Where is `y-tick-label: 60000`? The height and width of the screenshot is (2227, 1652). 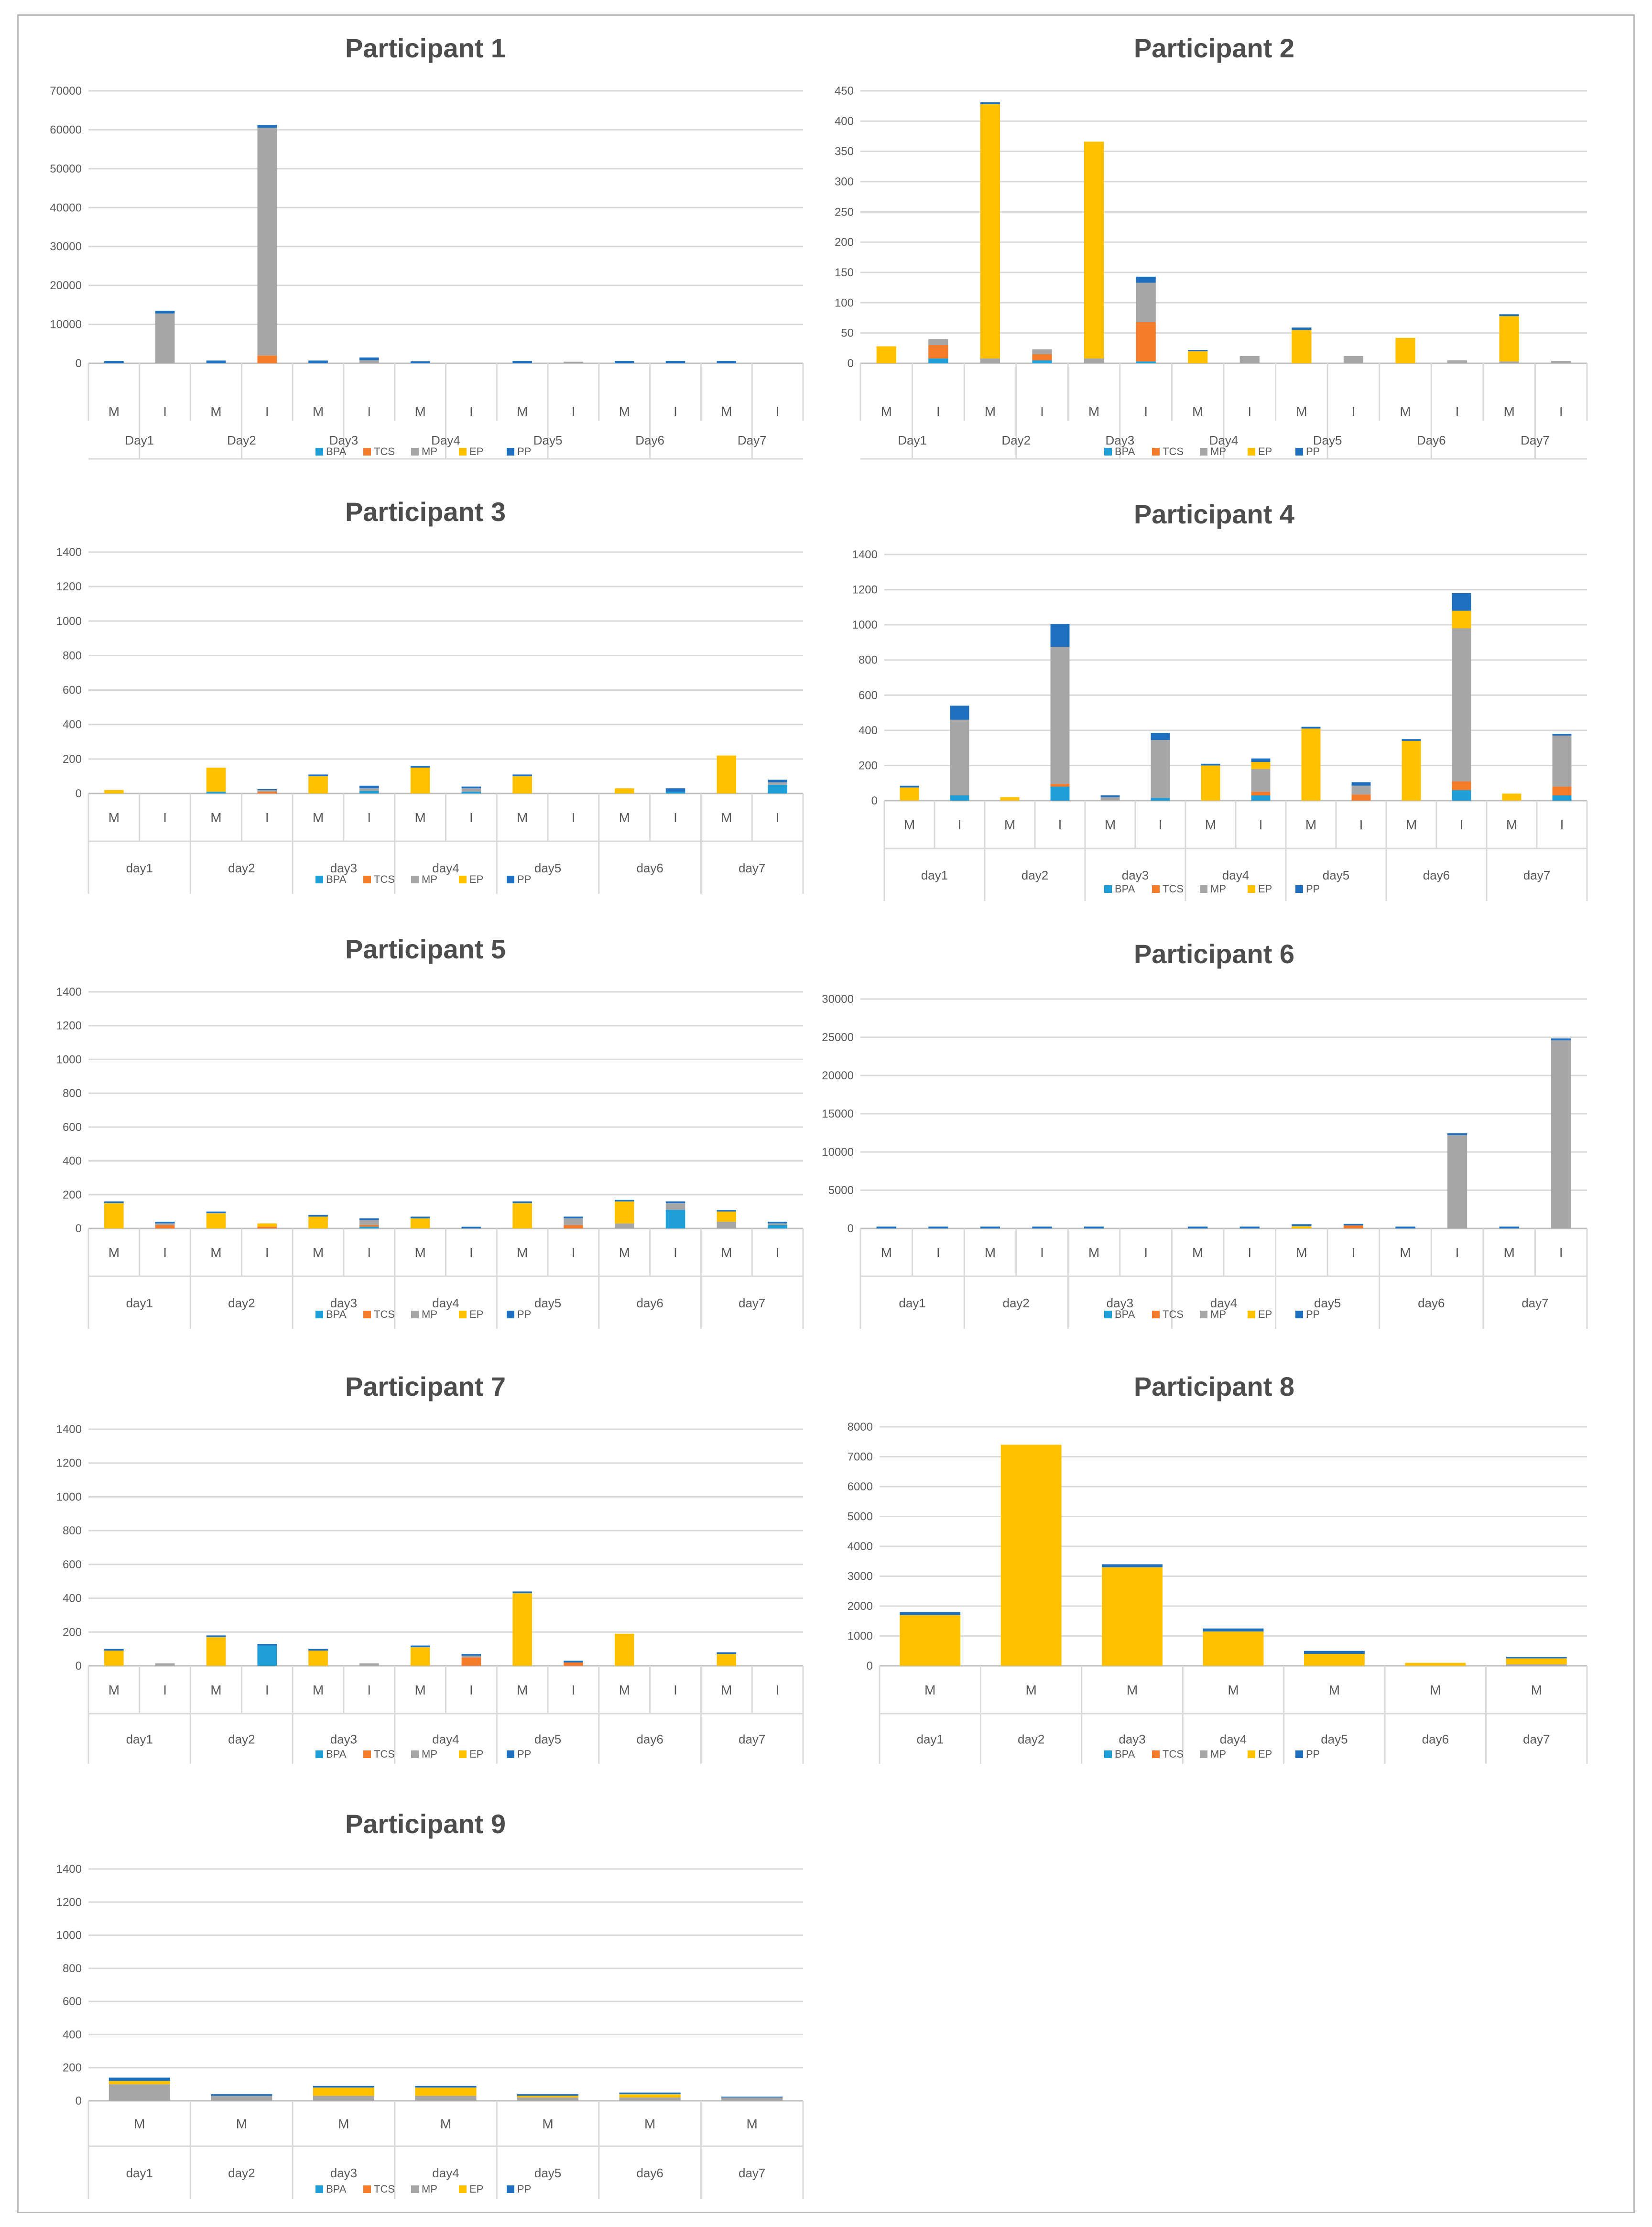 y-tick-label: 60000 is located at coordinates (66, 129).